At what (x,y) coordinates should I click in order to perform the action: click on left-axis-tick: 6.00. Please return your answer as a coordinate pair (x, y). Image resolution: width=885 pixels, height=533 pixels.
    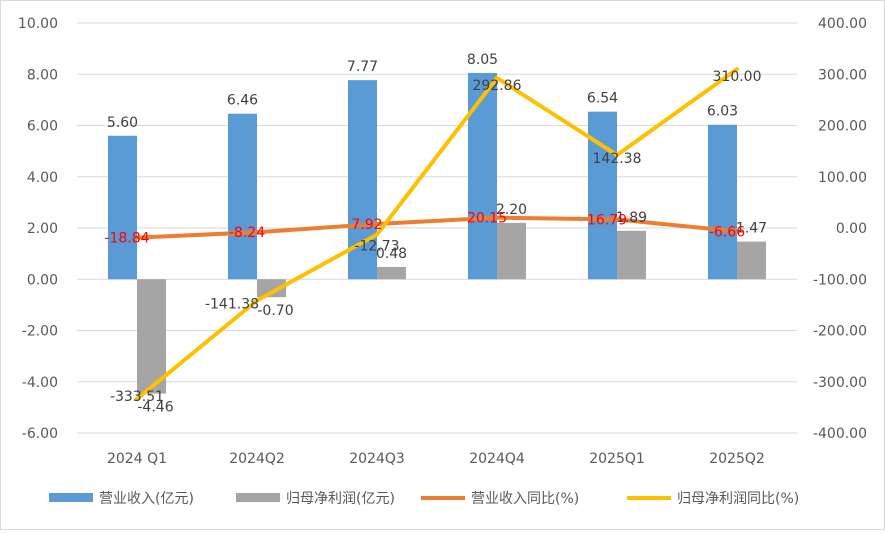
    Looking at the image, I should click on (42, 127).